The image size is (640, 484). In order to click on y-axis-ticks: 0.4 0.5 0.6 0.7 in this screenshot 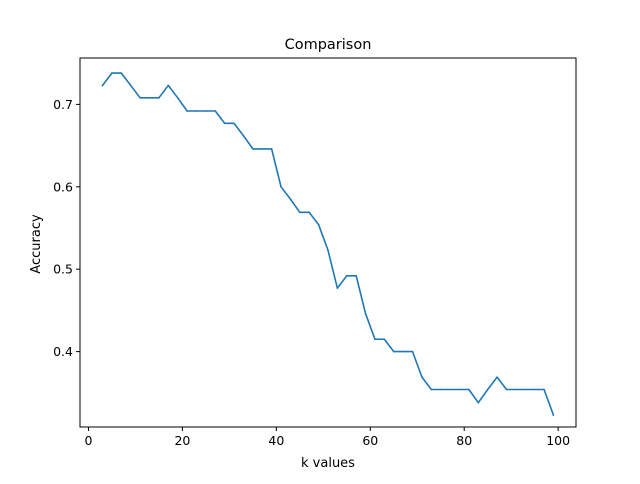, I will do `click(66, 228)`.